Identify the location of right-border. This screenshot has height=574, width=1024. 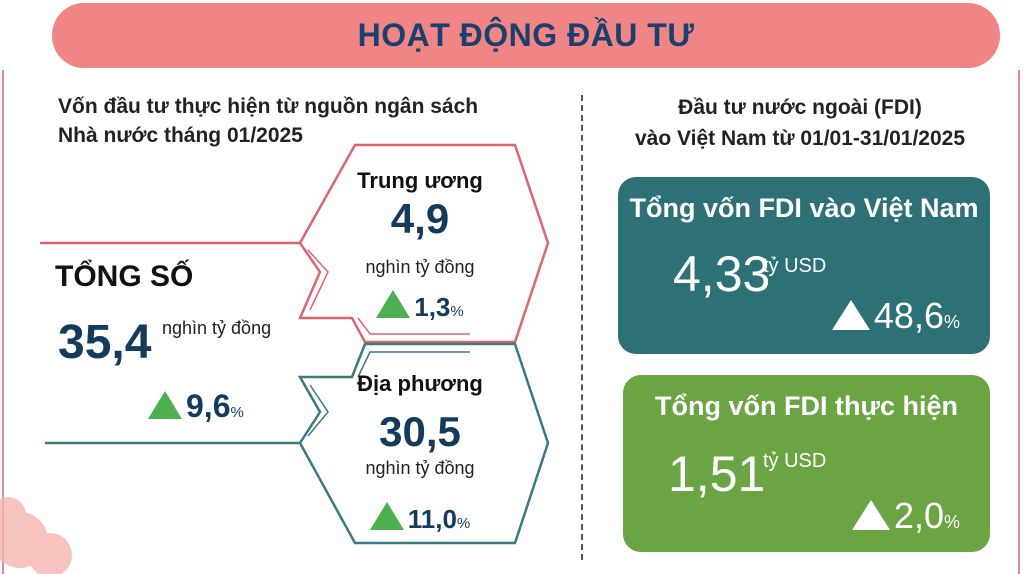
(1019, 322).